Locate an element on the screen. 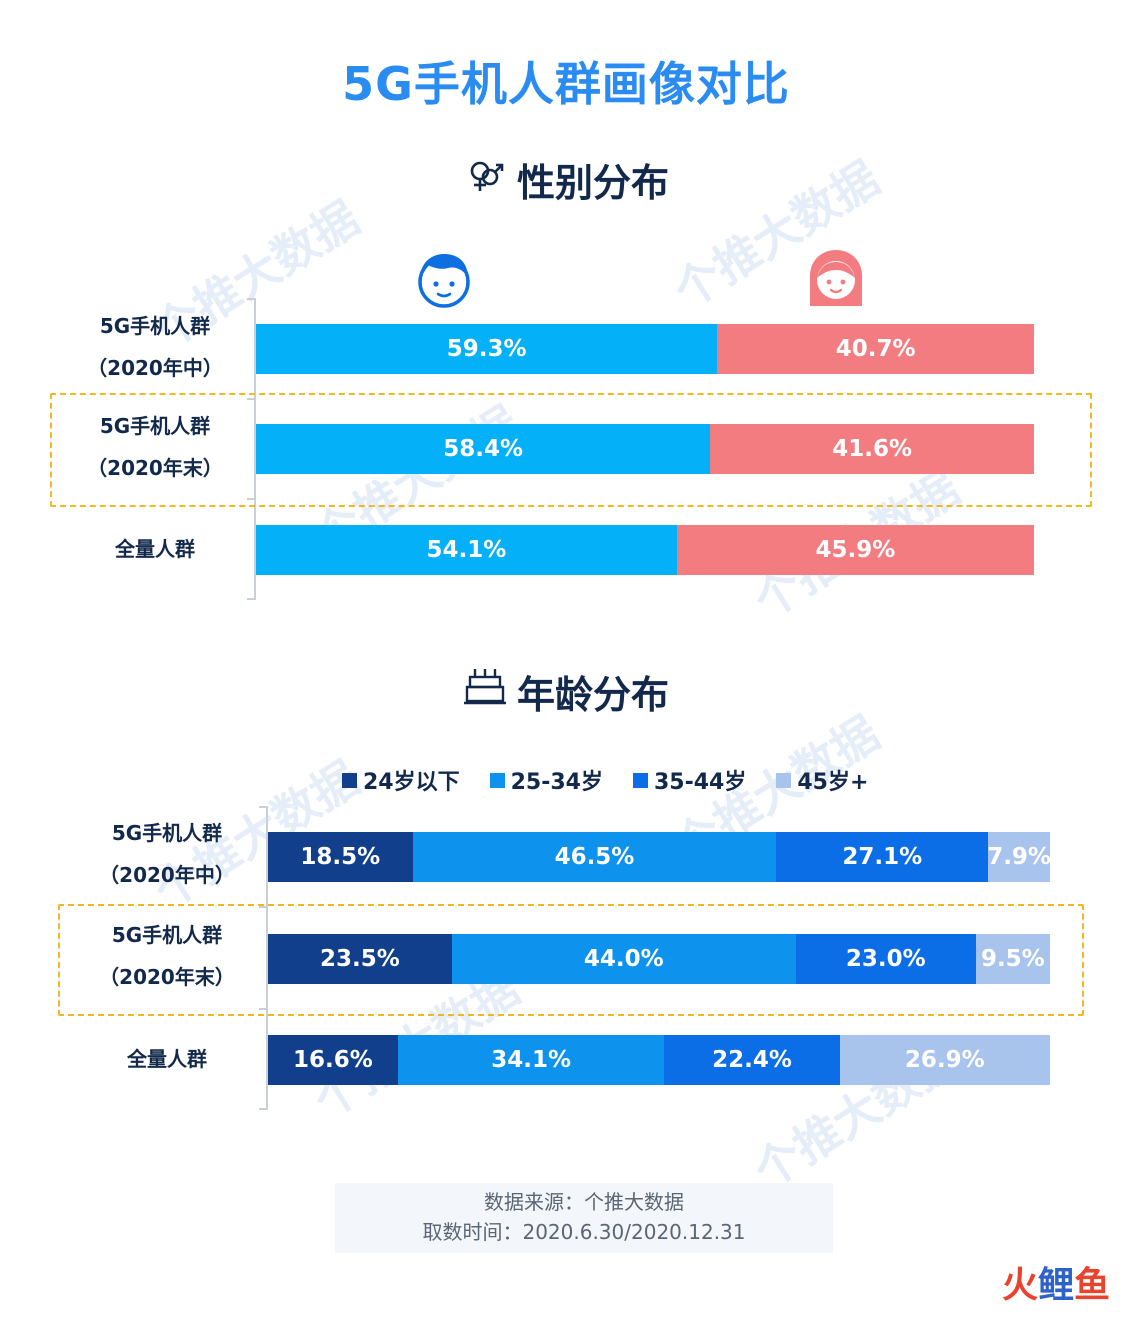  bar-value-label: 23.0% is located at coordinates (885, 959).